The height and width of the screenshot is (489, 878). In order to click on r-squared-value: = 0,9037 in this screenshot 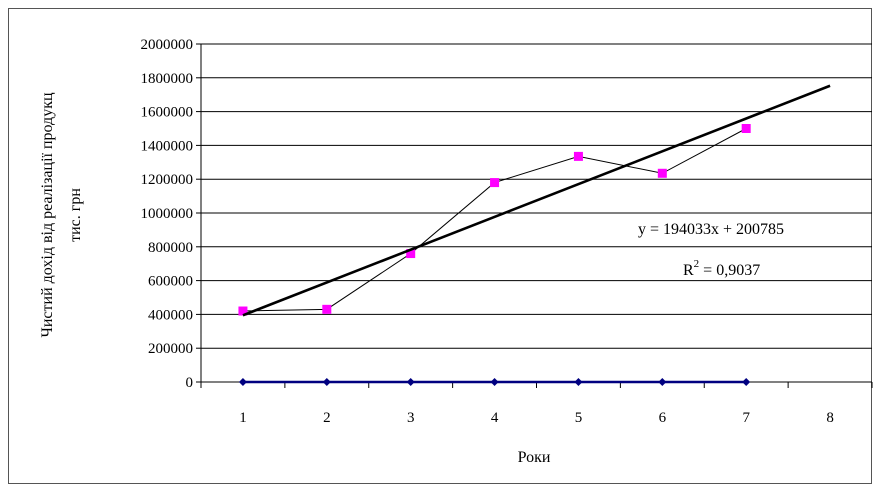, I will do `click(729, 270)`.